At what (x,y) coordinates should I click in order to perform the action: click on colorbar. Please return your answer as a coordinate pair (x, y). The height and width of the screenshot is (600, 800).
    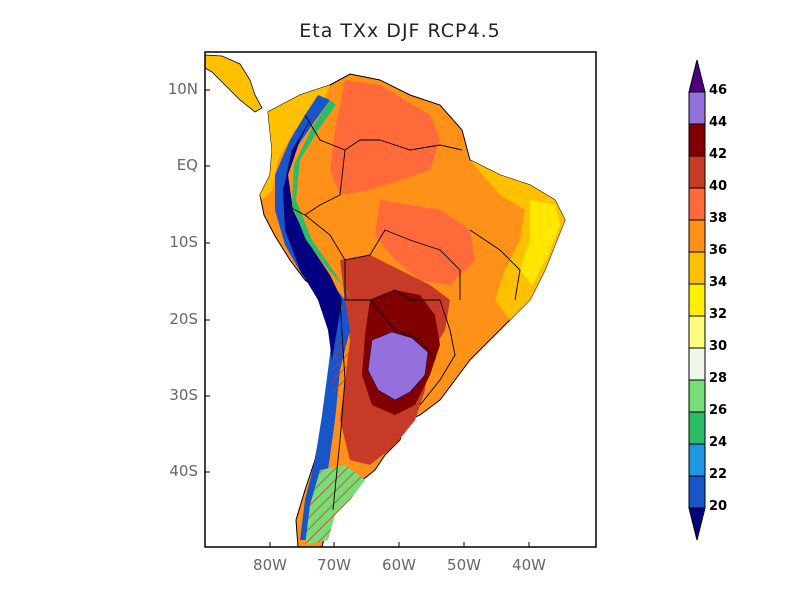
    Looking at the image, I should click on (697, 300).